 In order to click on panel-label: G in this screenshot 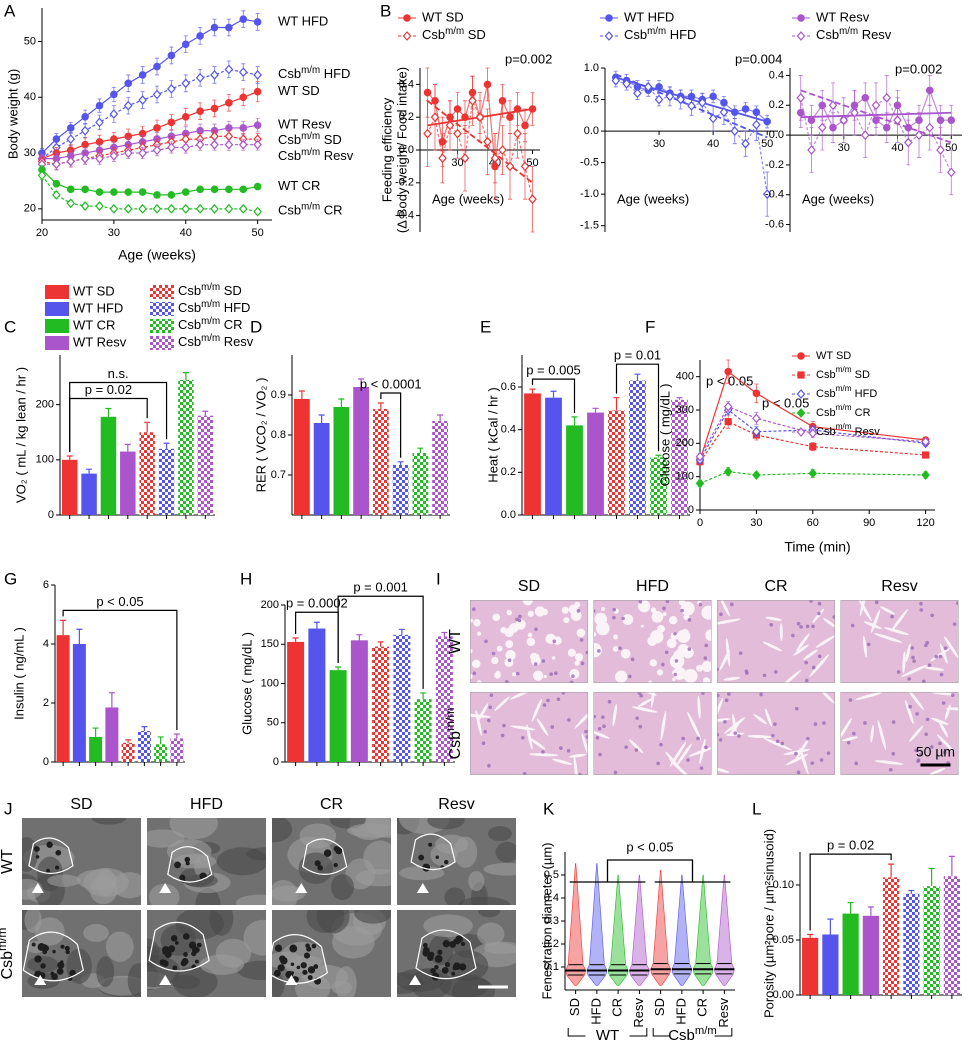, I will do `click(10, 578)`.